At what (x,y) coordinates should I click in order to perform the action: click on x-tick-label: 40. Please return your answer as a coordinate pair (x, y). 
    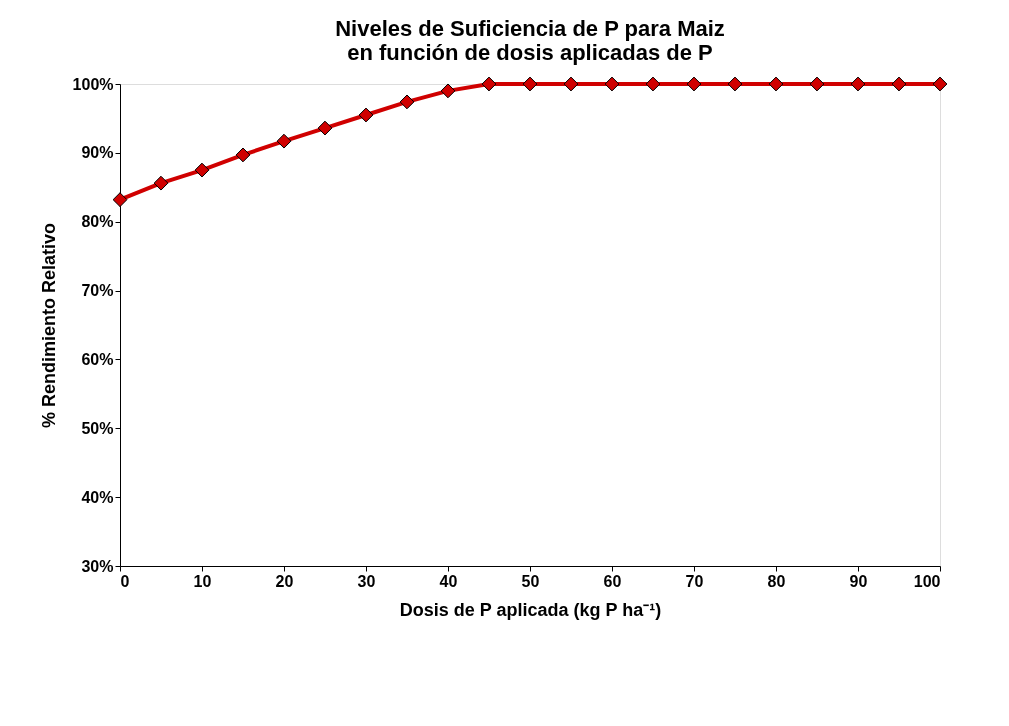
    Looking at the image, I should click on (448, 581).